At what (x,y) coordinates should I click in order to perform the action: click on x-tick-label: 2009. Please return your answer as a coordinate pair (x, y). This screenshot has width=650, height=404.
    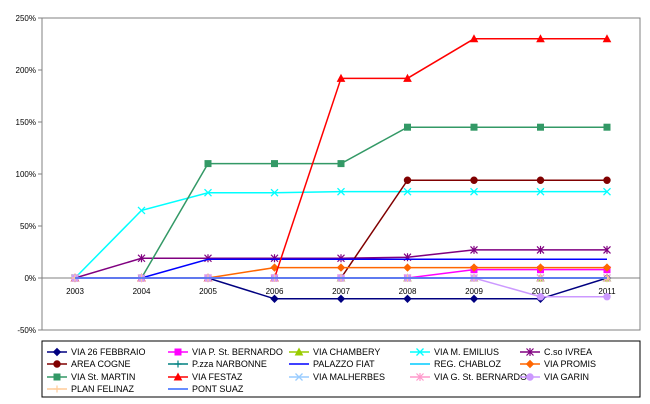
    Looking at the image, I should click on (474, 291).